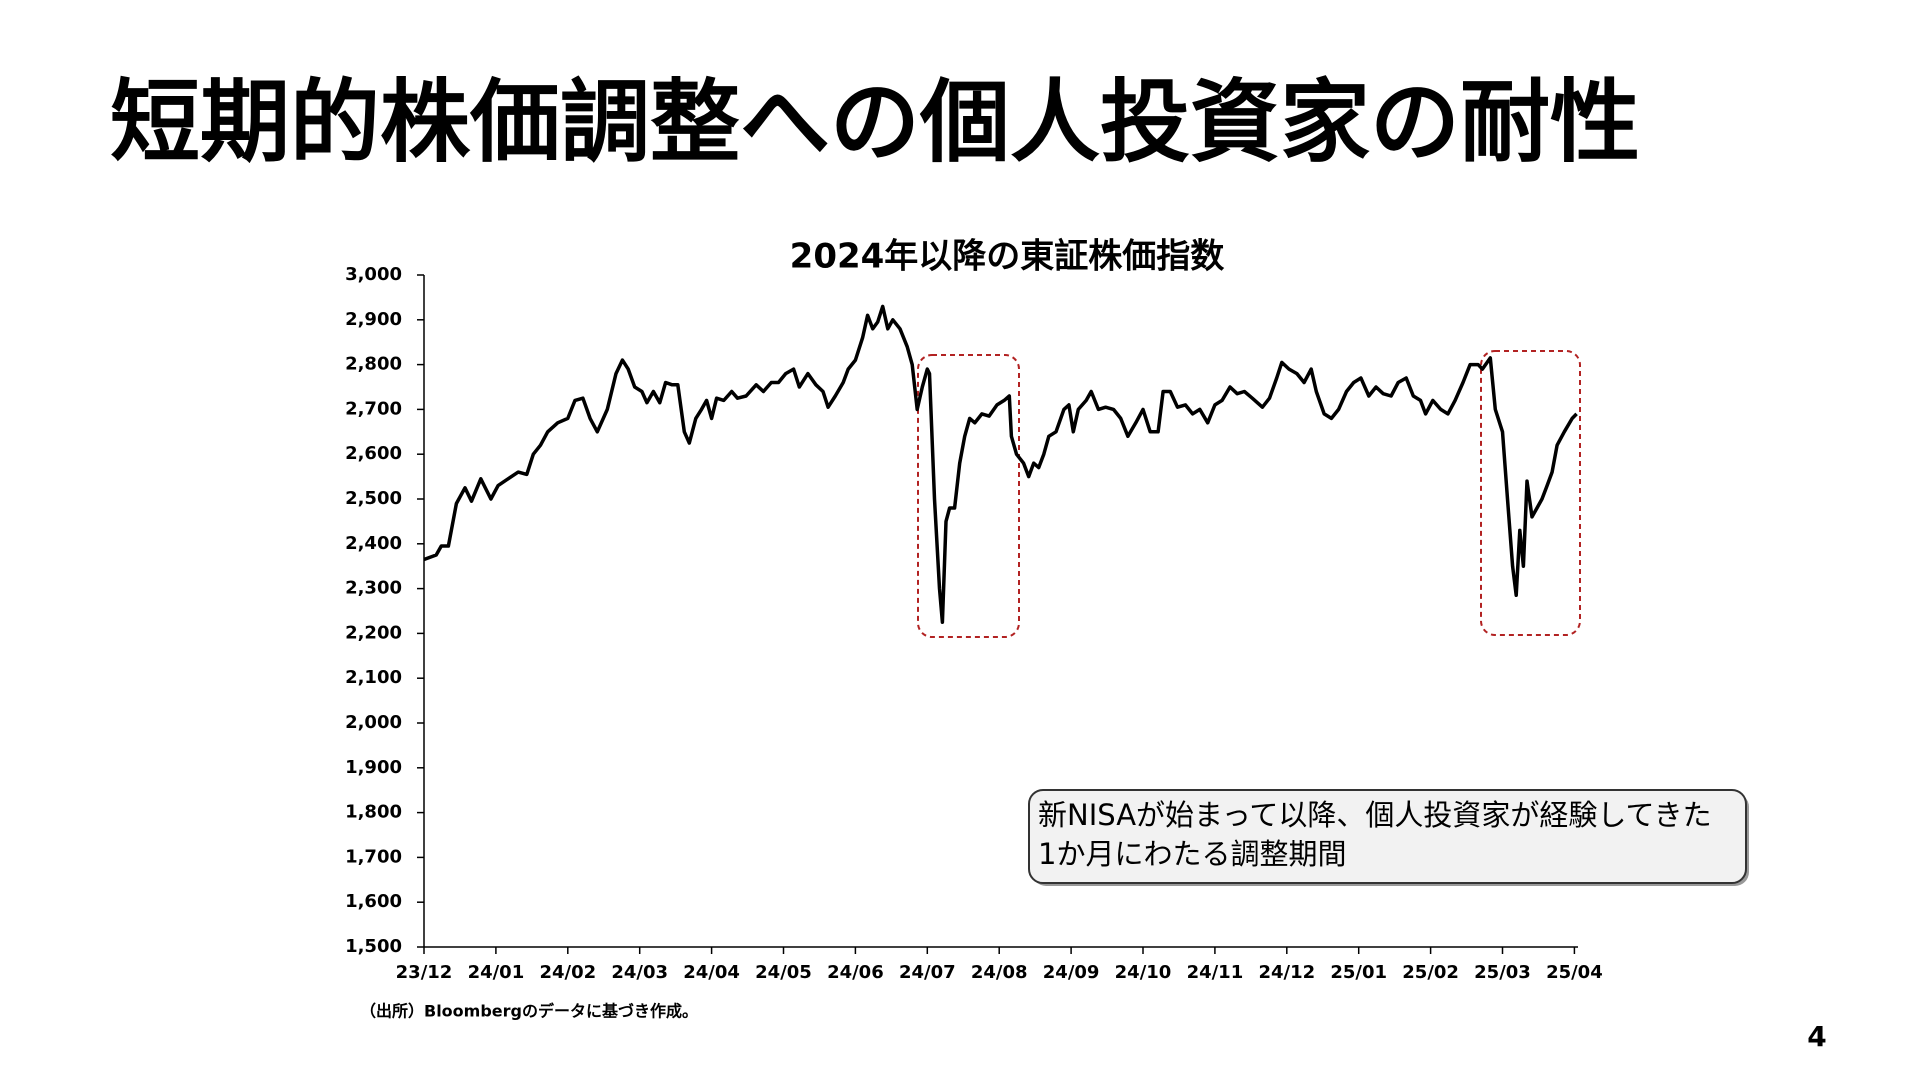 The image size is (1920, 1080). I want to click on y-tick-label: 2,900, so click(373, 319).